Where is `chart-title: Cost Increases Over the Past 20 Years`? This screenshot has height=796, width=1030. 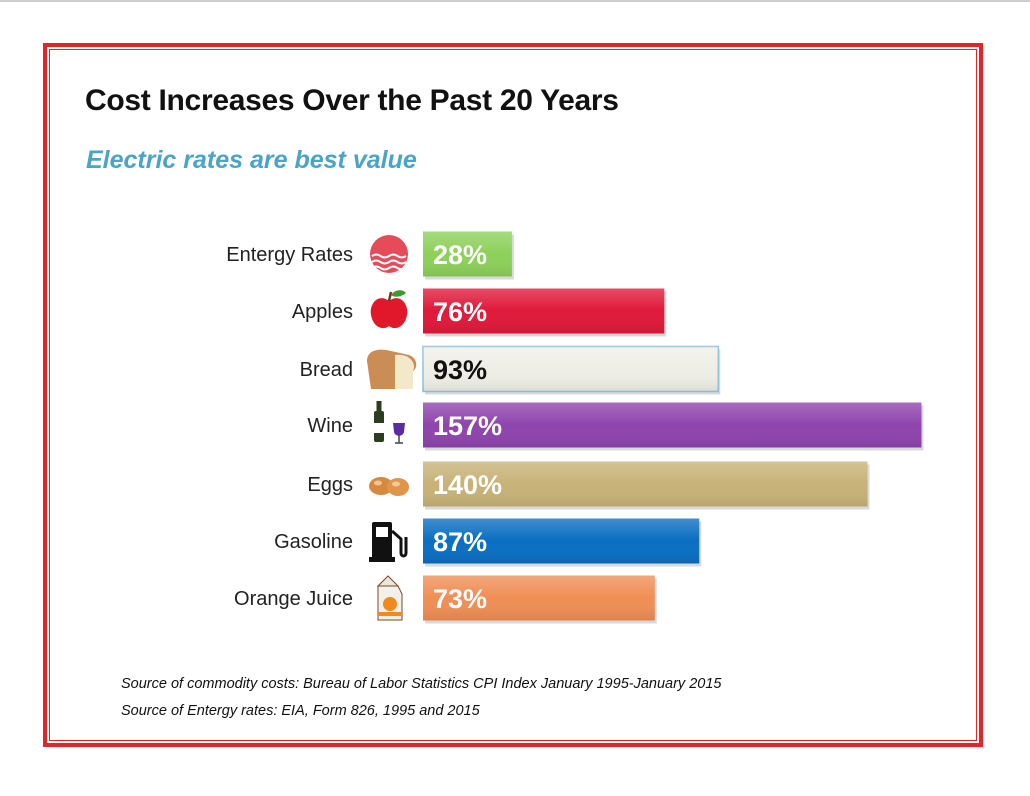
chart-title: Cost Increases Over the Past 20 Years is located at coordinates (352, 100).